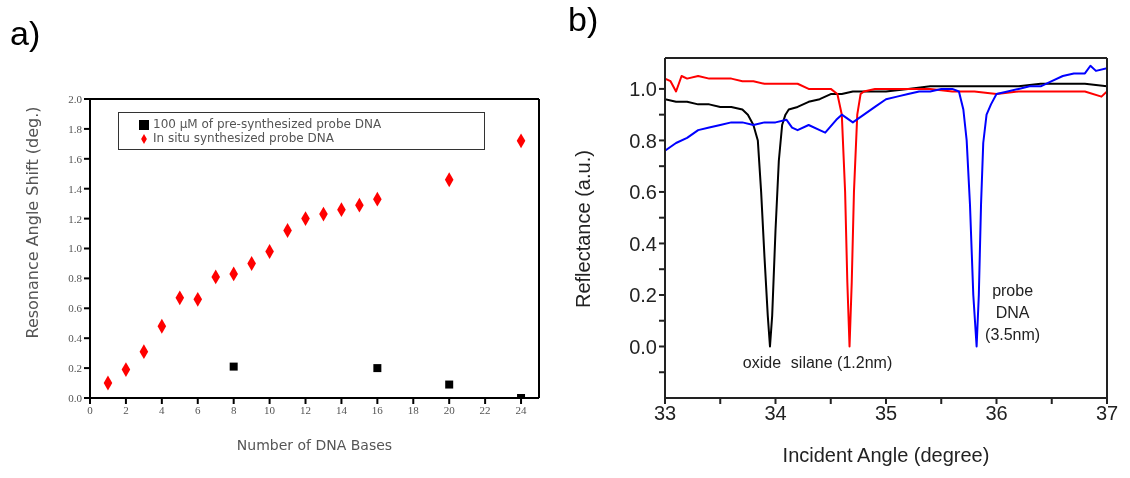 The width and height of the screenshot is (1130, 478). I want to click on x-tick-label: 35, so click(886, 413).